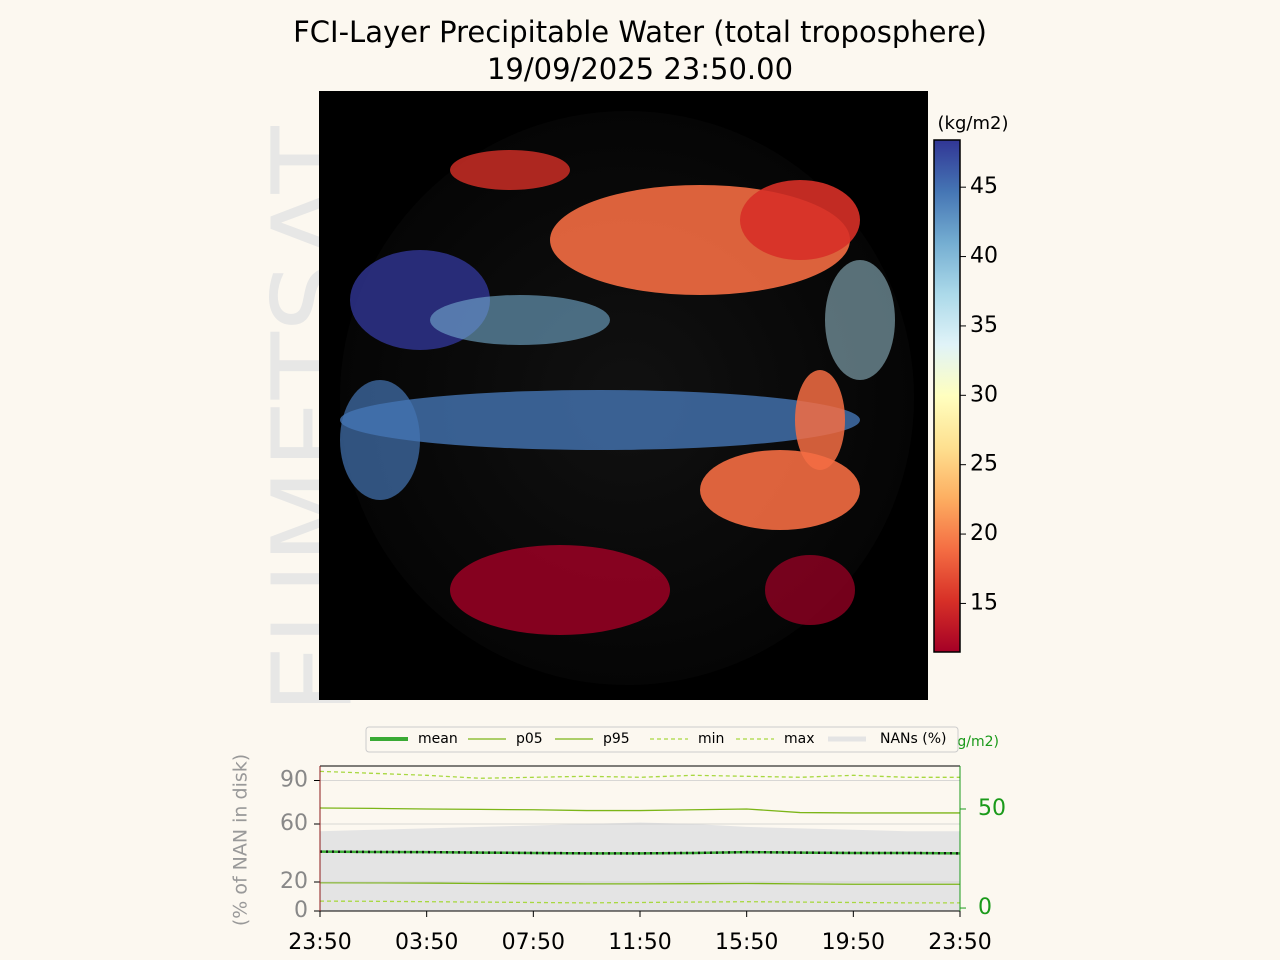 This screenshot has width=1280, height=960. What do you see at coordinates (853, 942) in the screenshot?
I see `x-tick-label: 19:50` at bounding box center [853, 942].